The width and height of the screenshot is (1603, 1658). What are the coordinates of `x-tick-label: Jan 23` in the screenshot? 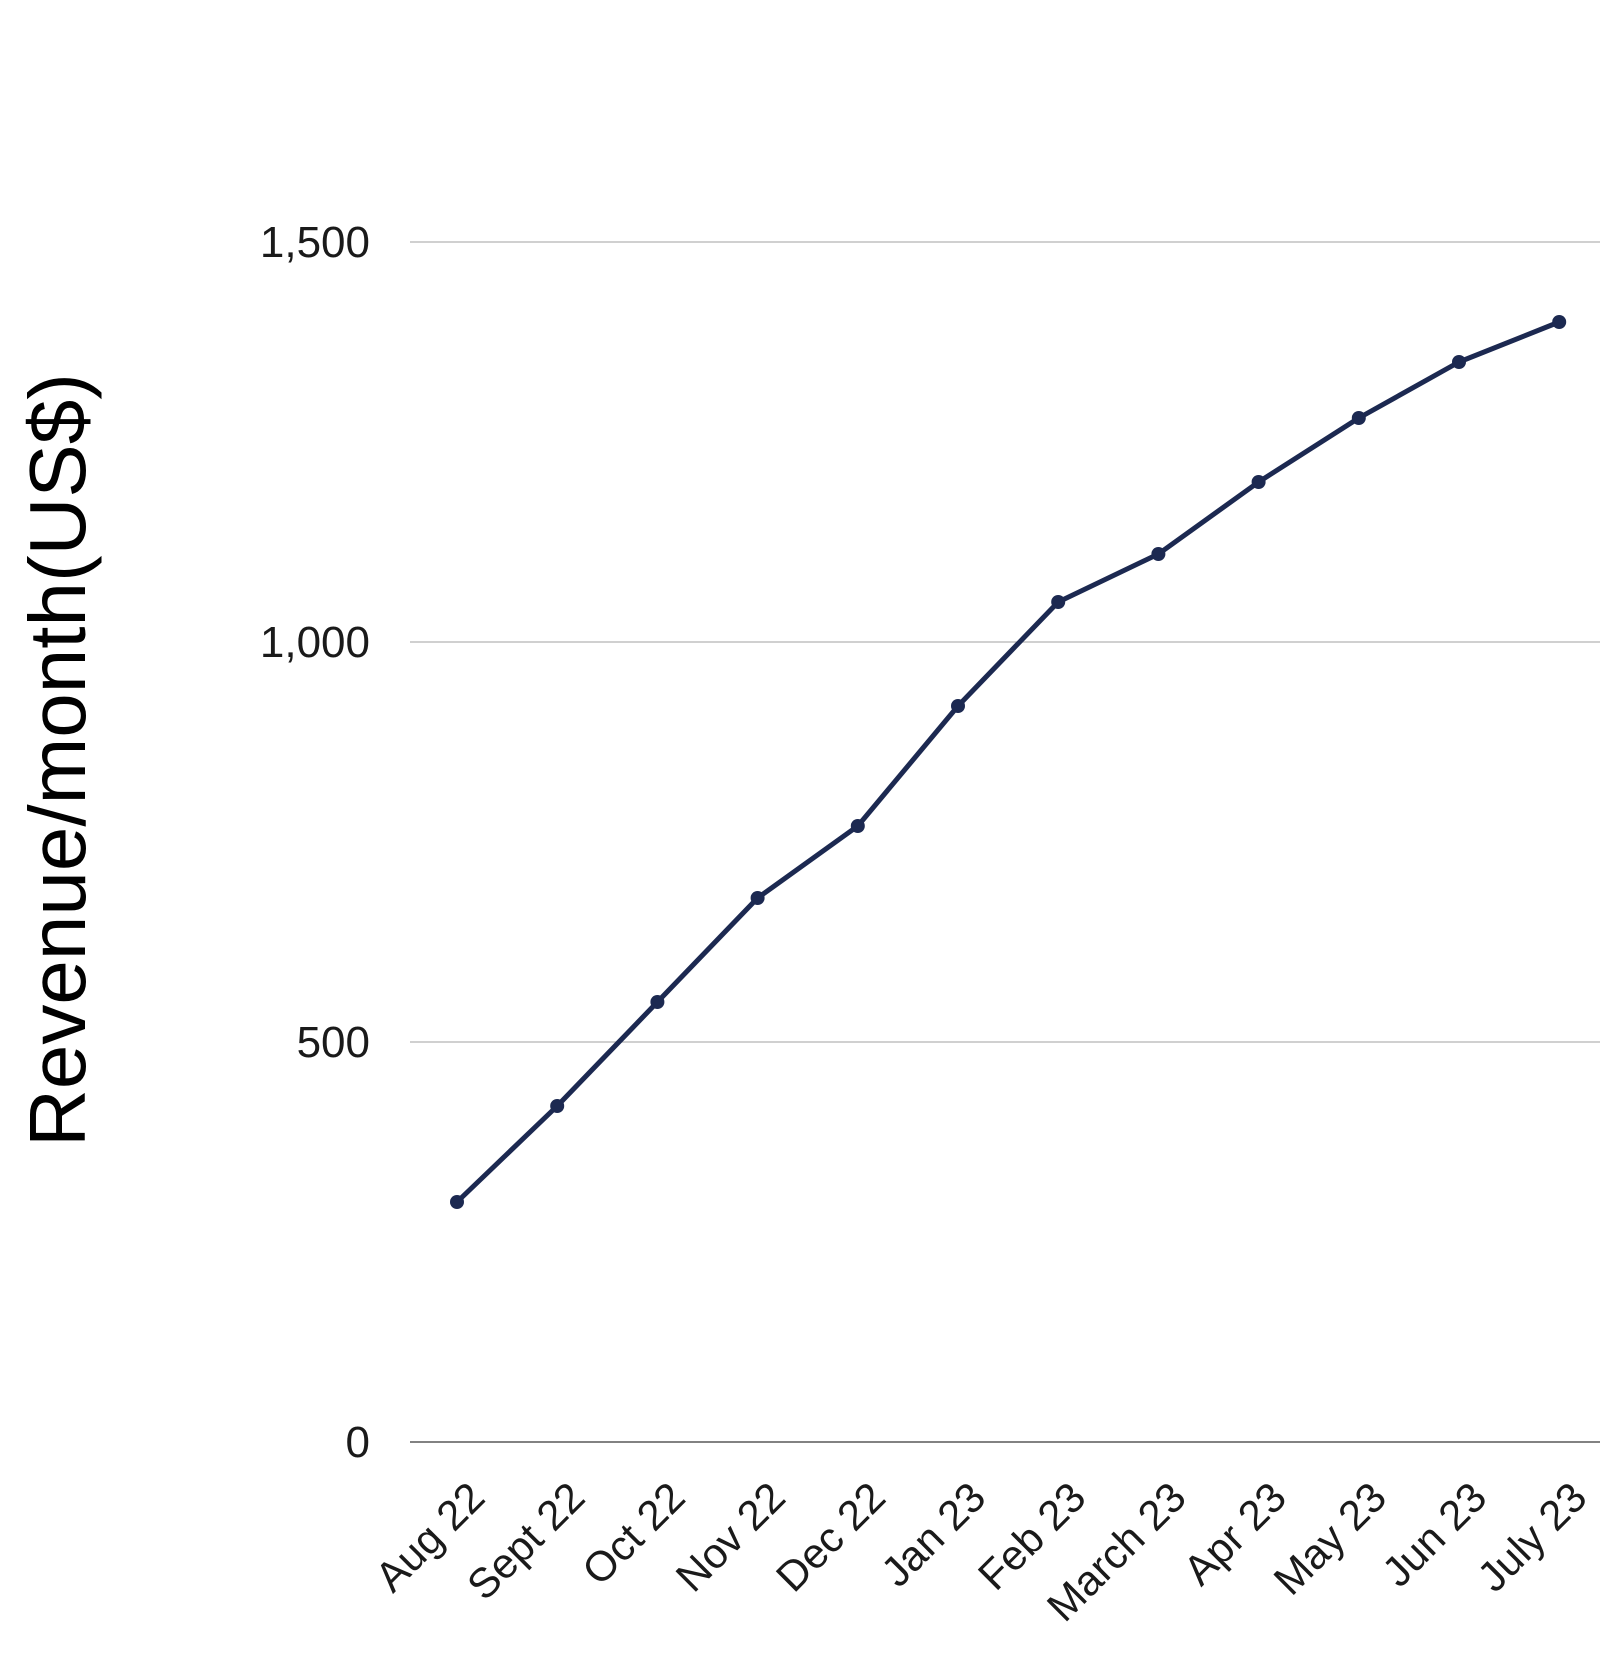 It's located at (933, 1534).